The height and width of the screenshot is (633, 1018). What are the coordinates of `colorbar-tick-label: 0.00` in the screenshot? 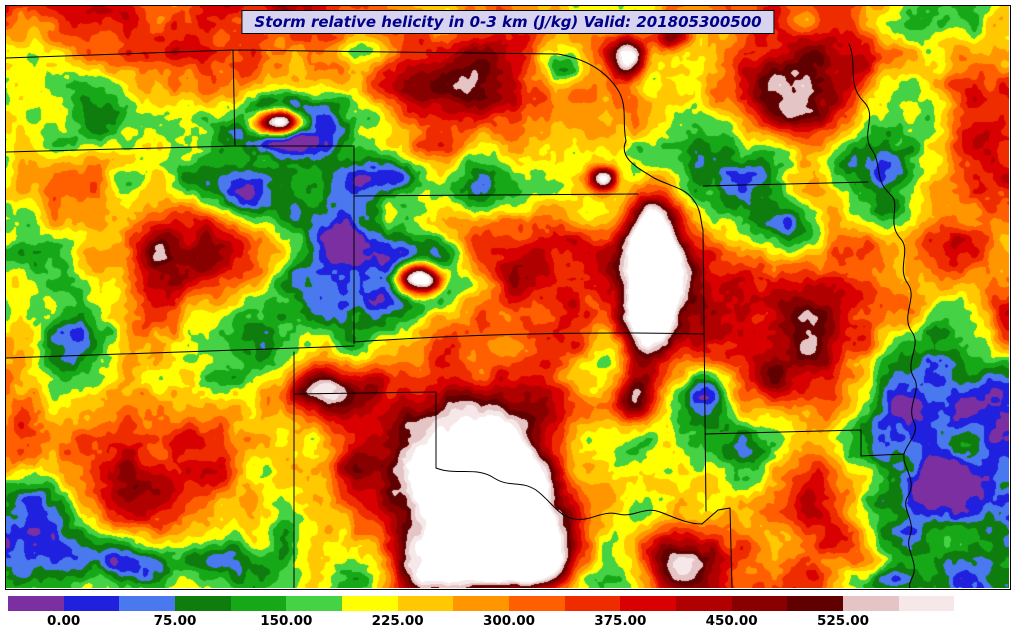 It's located at (64, 621).